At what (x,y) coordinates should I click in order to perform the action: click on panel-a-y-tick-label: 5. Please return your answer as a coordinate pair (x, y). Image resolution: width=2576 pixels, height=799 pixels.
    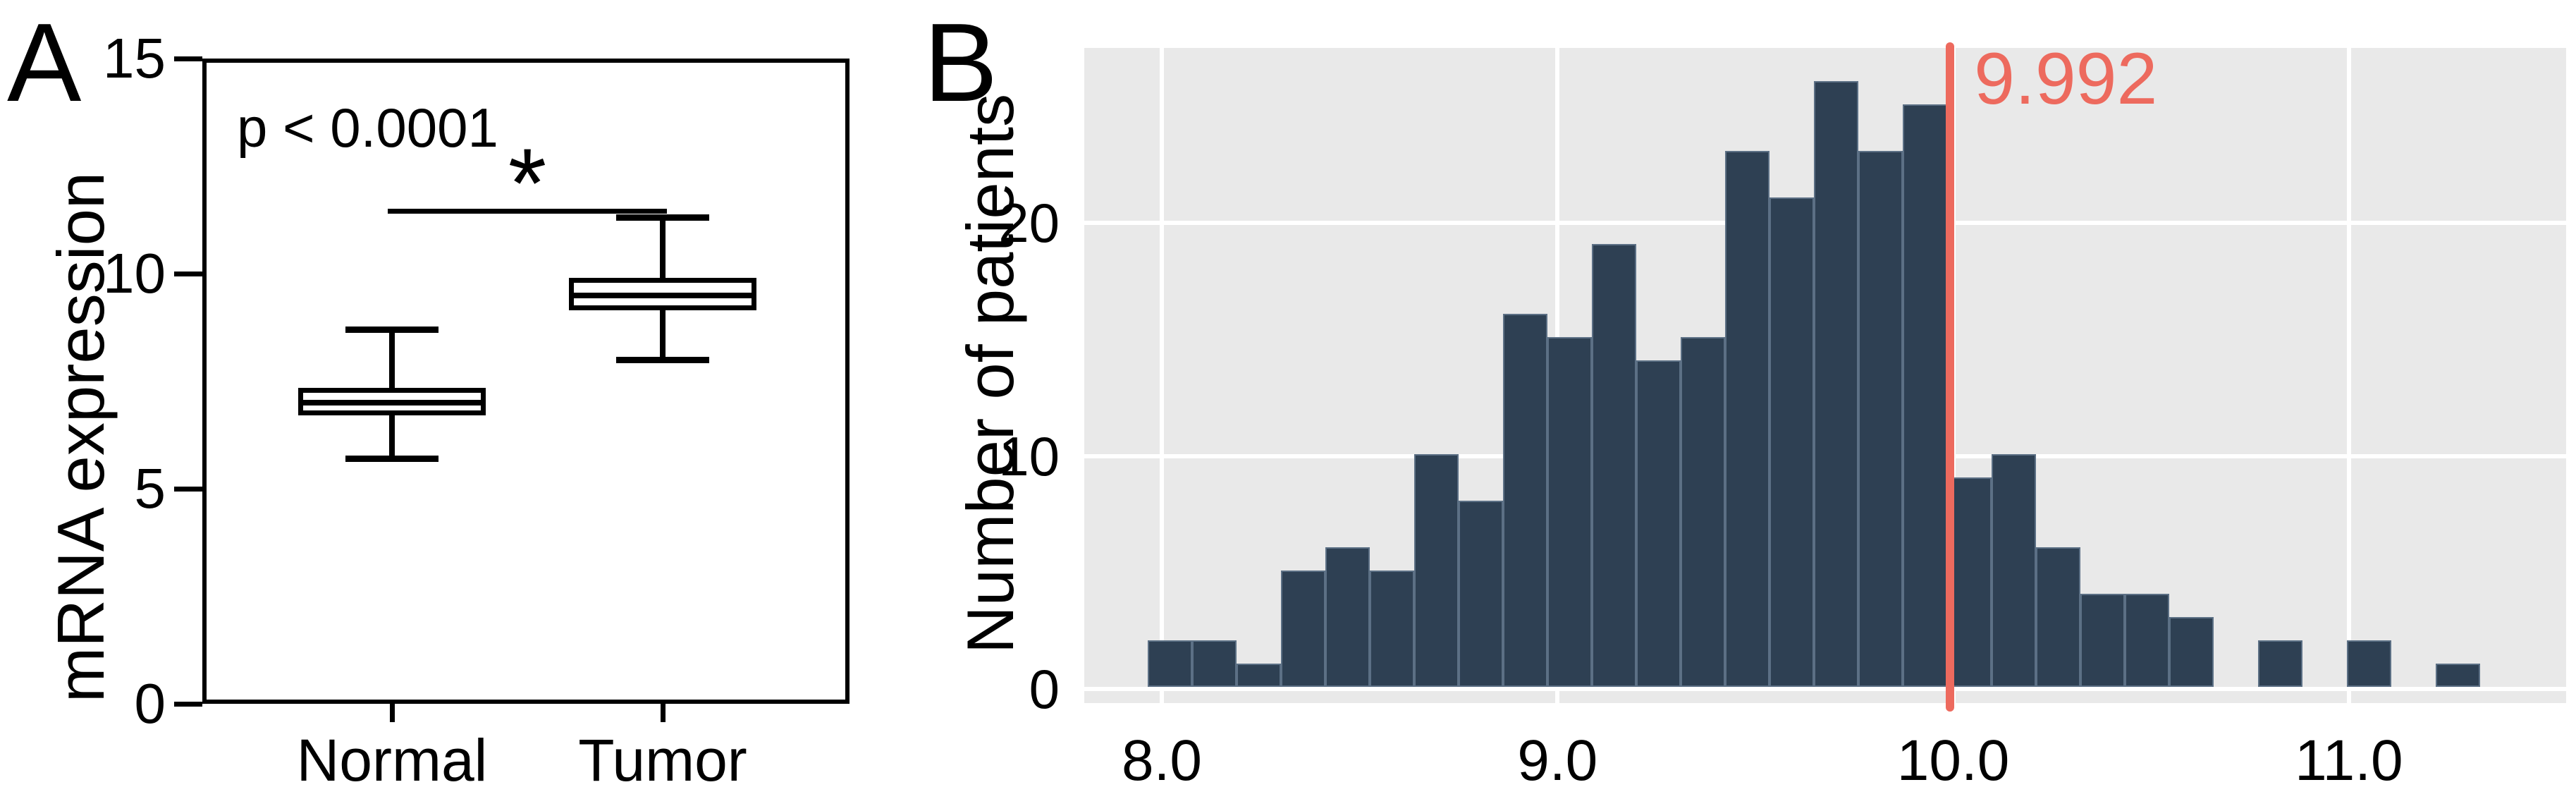
    Looking at the image, I should click on (150, 488).